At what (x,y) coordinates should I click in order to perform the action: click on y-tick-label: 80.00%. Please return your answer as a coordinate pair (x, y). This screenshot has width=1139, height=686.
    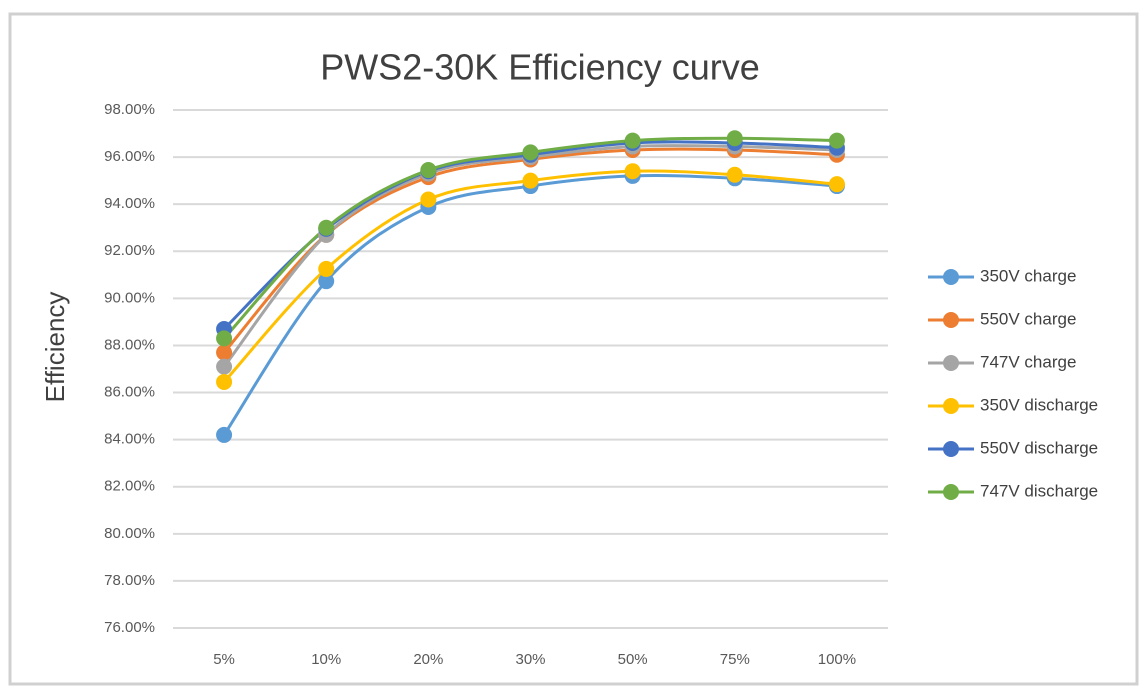
    Looking at the image, I should click on (129, 533).